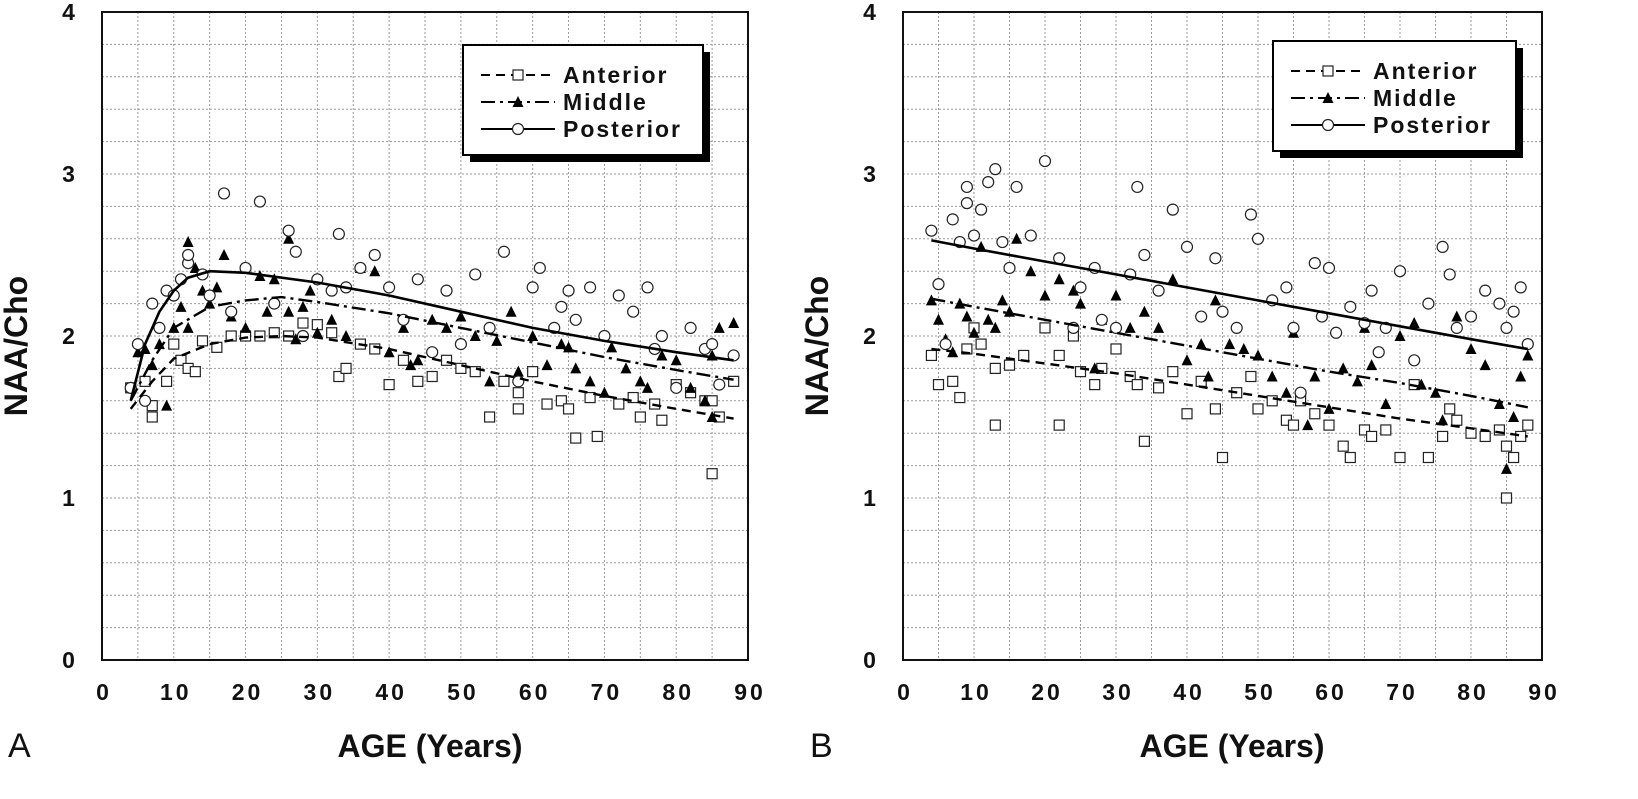  I want to click on x-tick-label: 0, so click(104, 692).